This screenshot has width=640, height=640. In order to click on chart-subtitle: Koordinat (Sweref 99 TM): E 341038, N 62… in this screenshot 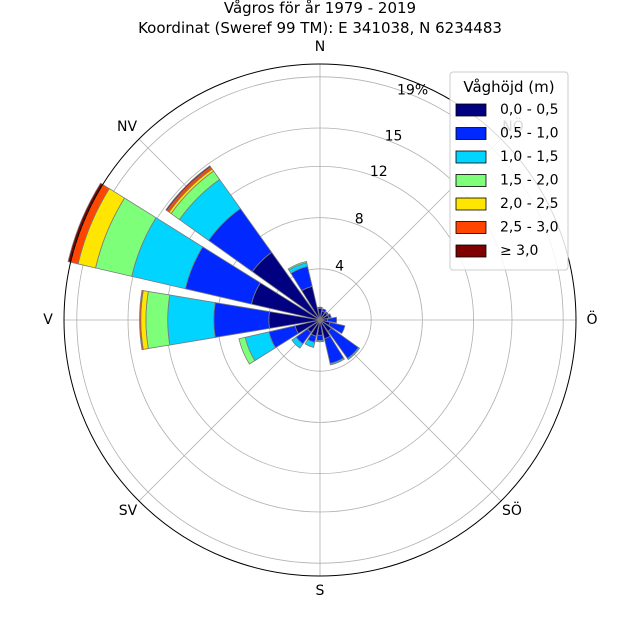, I will do `click(320, 28)`.